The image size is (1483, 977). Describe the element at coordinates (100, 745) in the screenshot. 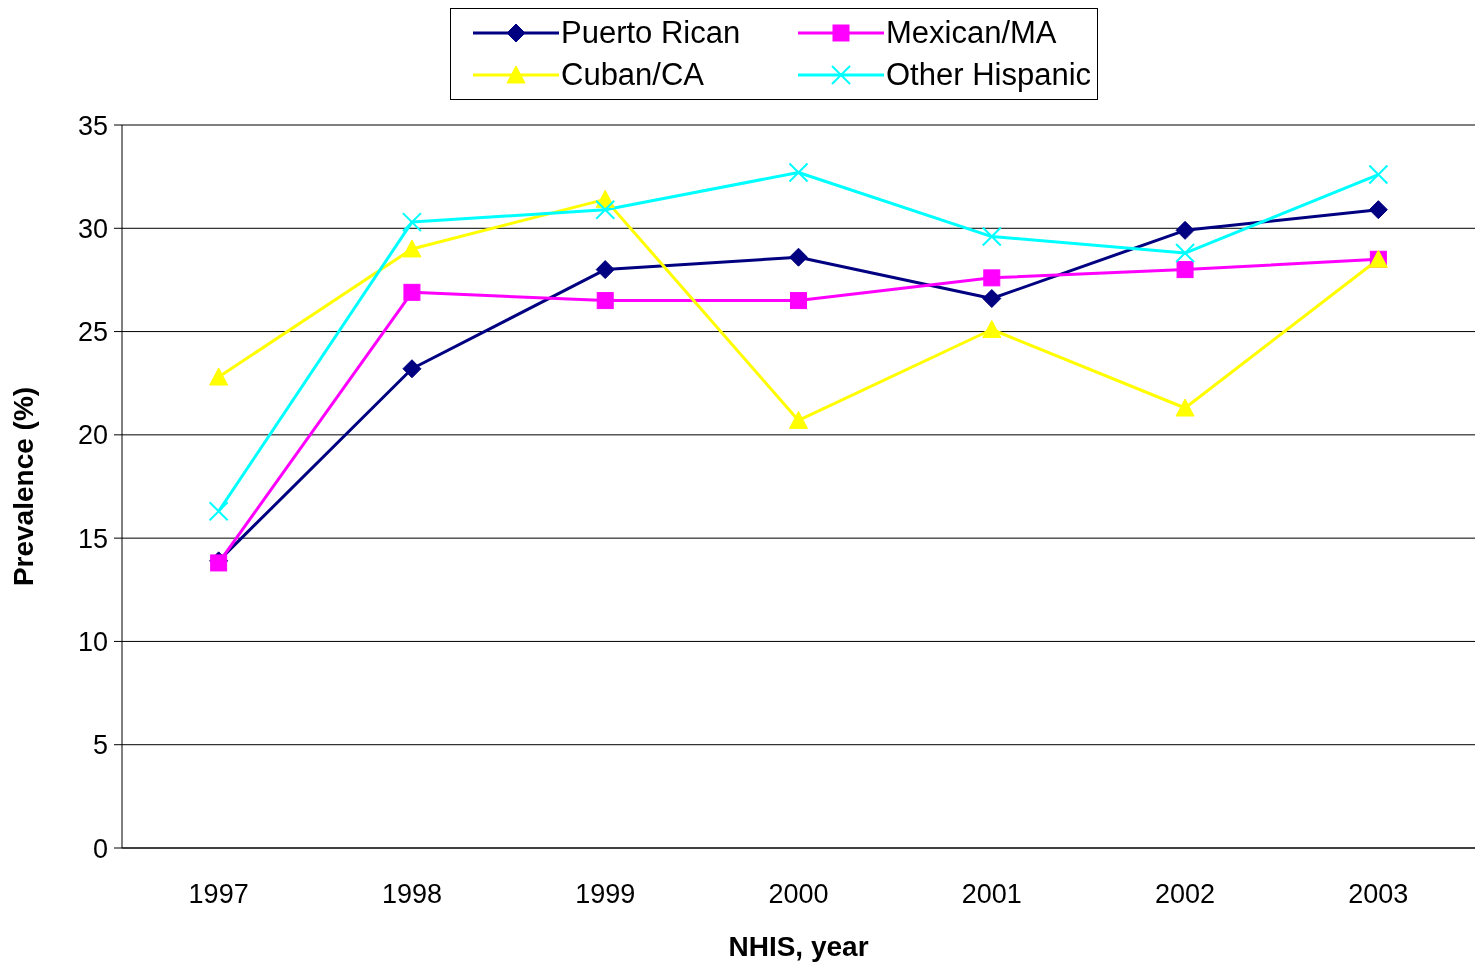

I see `y-tick-label: 5` at that location.